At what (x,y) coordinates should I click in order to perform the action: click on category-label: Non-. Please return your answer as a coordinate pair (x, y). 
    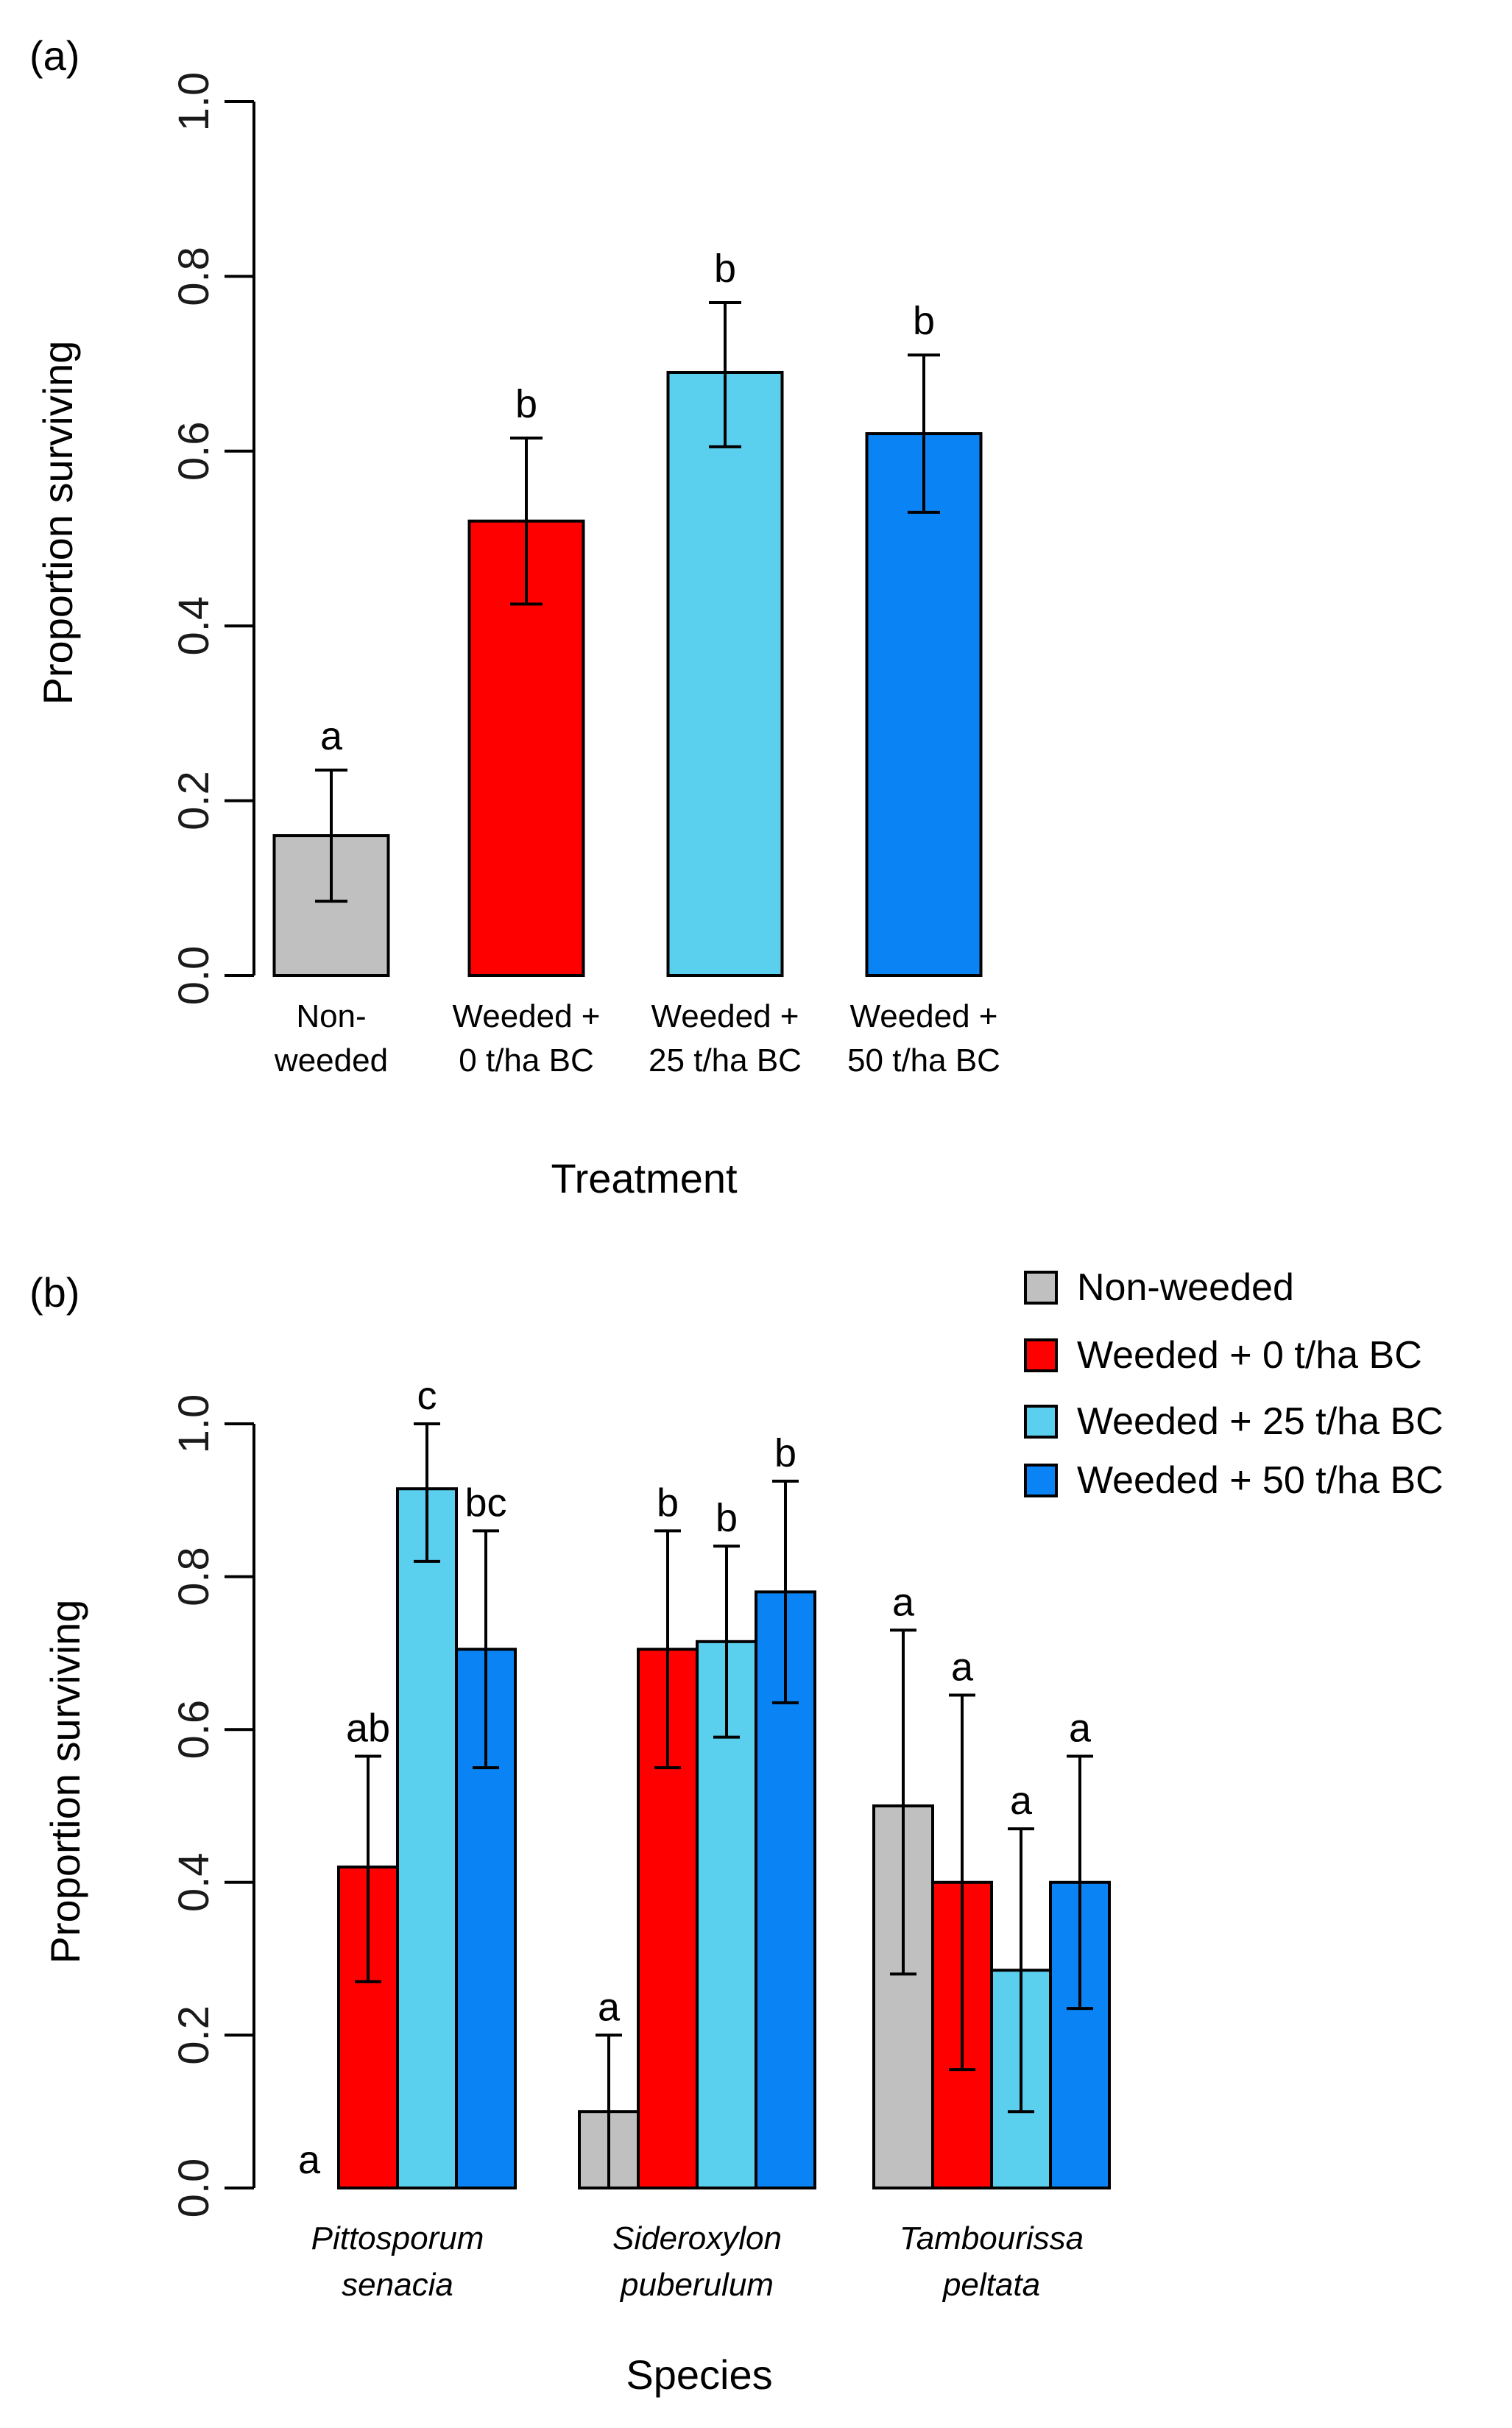
    Looking at the image, I should click on (331, 1016).